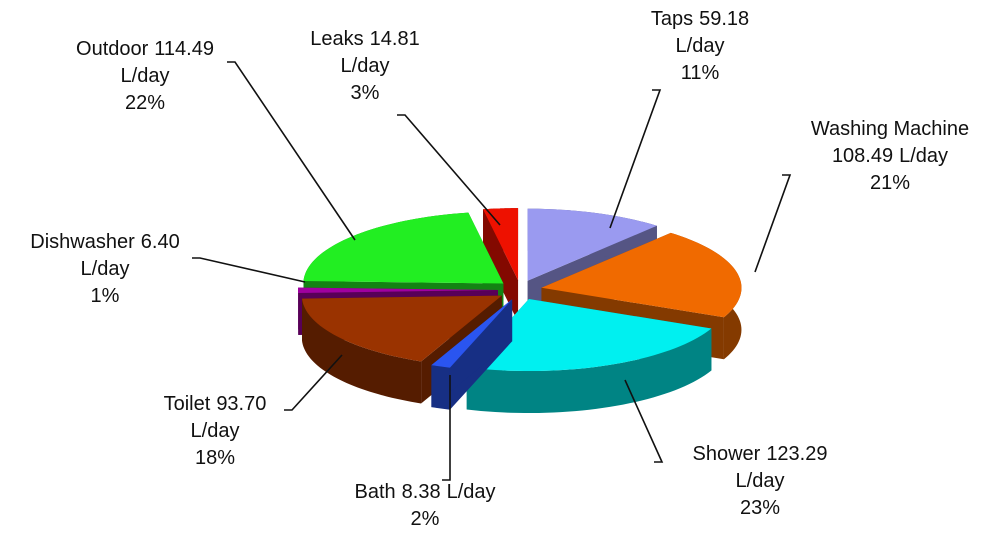 This screenshot has height=539, width=988. Describe the element at coordinates (187, 404) in the screenshot. I see `label-cat: Toilet` at that location.